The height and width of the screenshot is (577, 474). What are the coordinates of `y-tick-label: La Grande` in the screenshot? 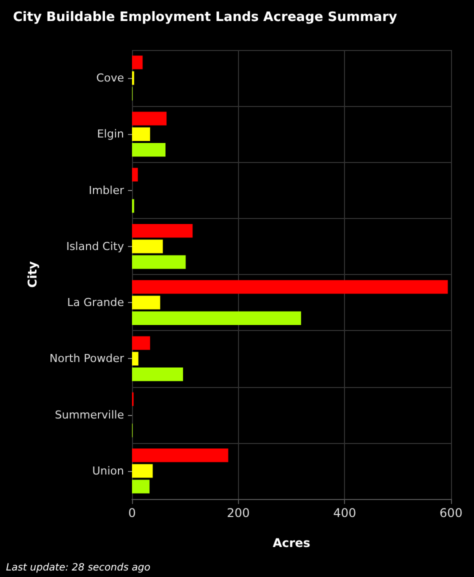 It's located at (95, 303).